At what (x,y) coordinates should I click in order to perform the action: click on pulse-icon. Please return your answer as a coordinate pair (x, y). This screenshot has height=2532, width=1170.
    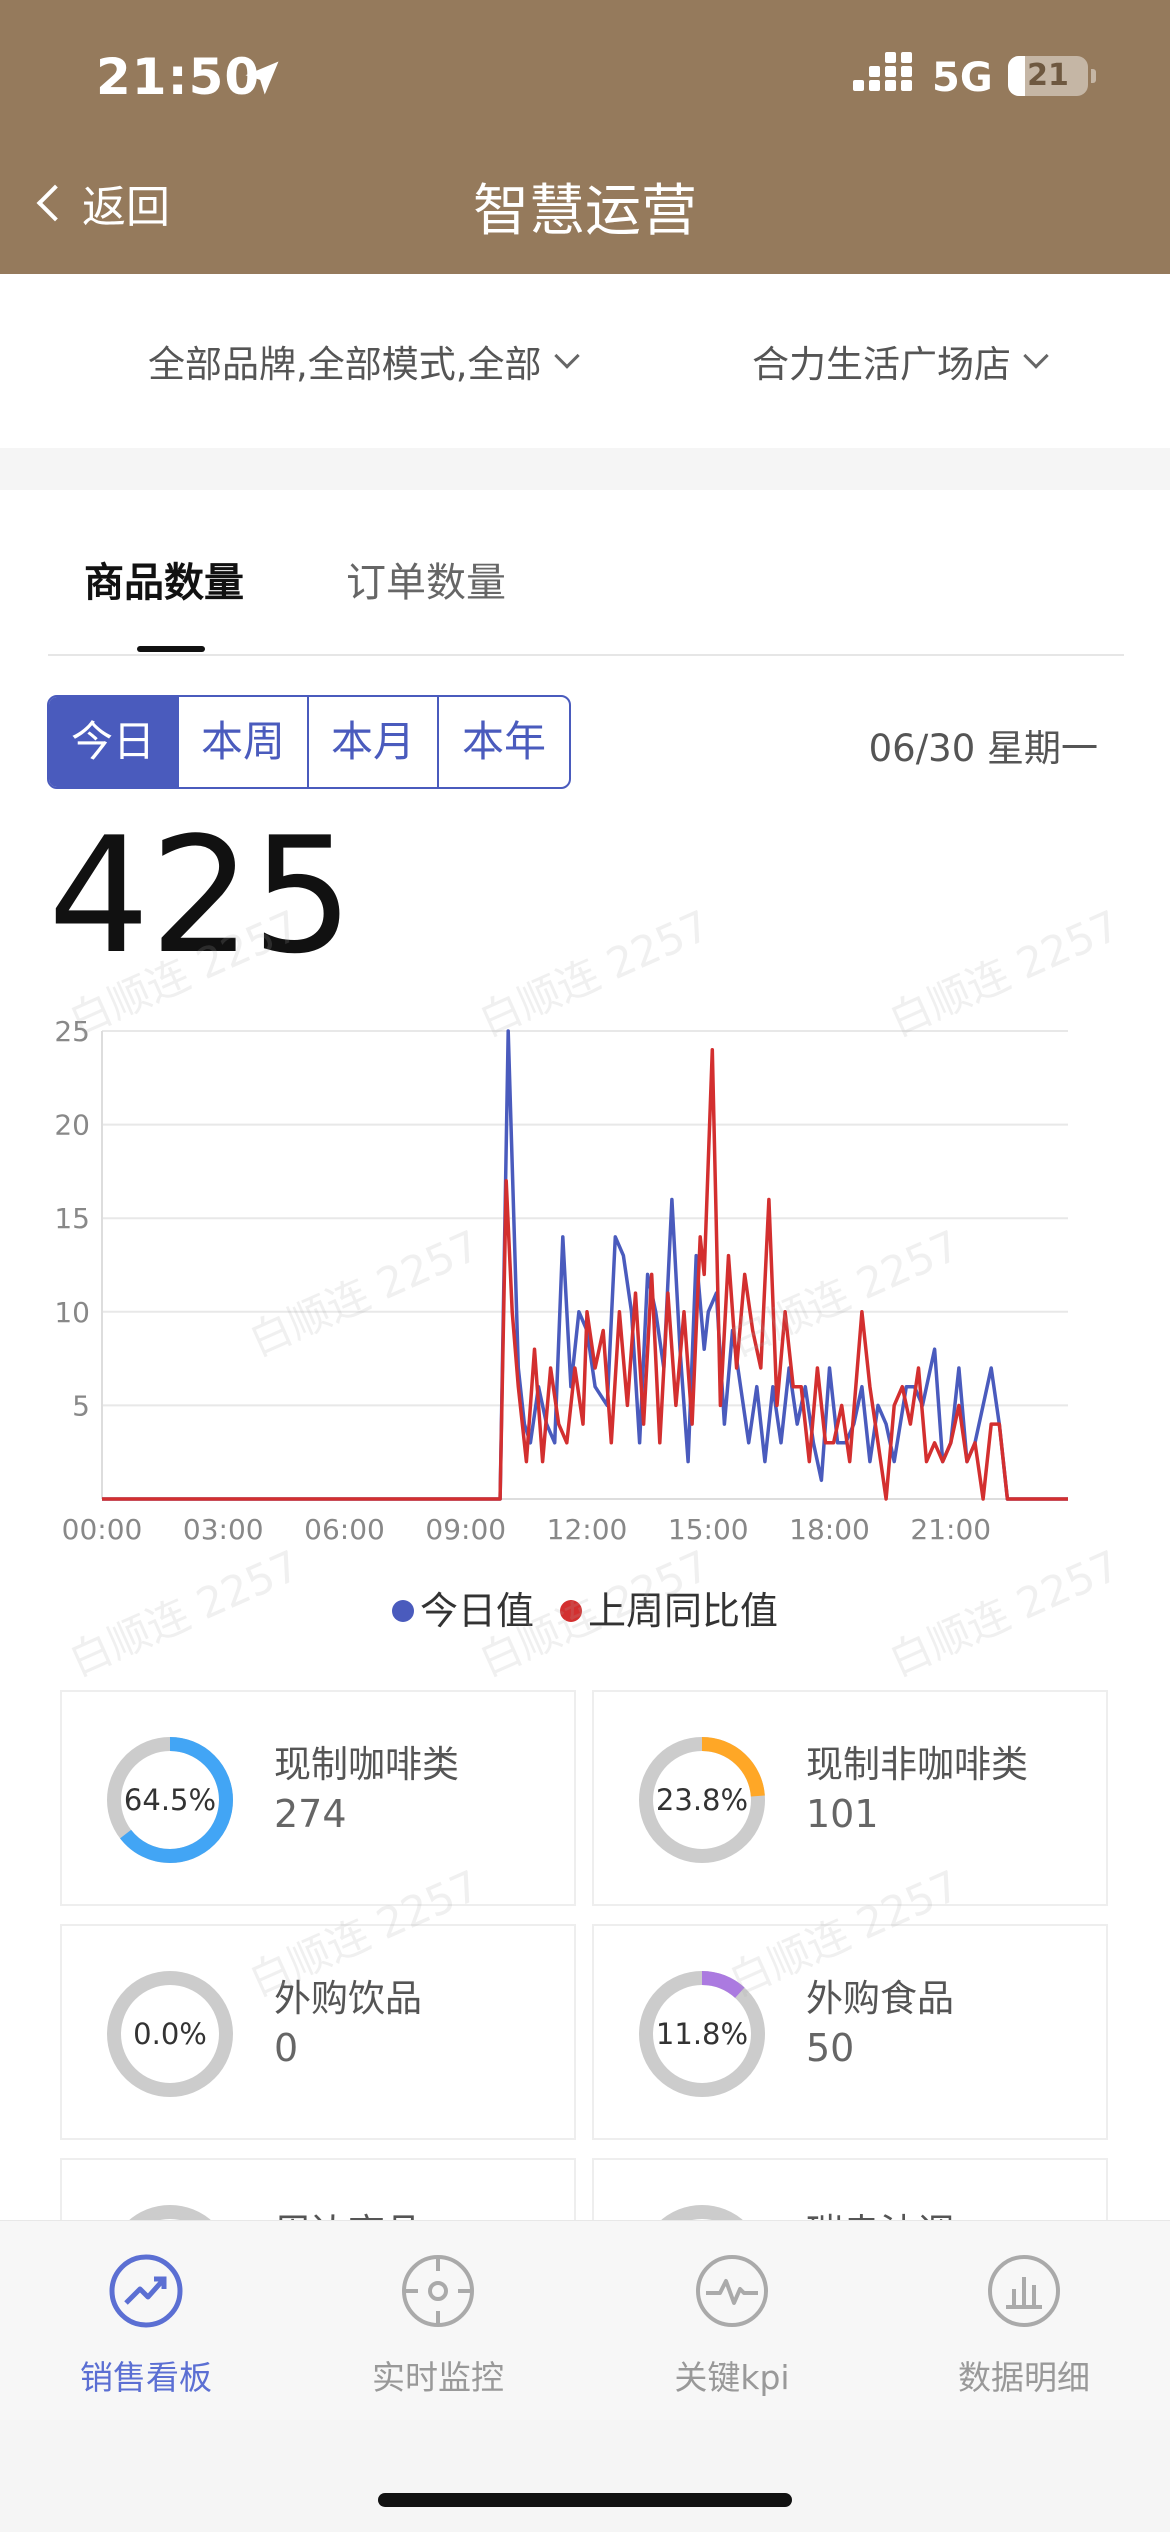
    Looking at the image, I should click on (732, 2291).